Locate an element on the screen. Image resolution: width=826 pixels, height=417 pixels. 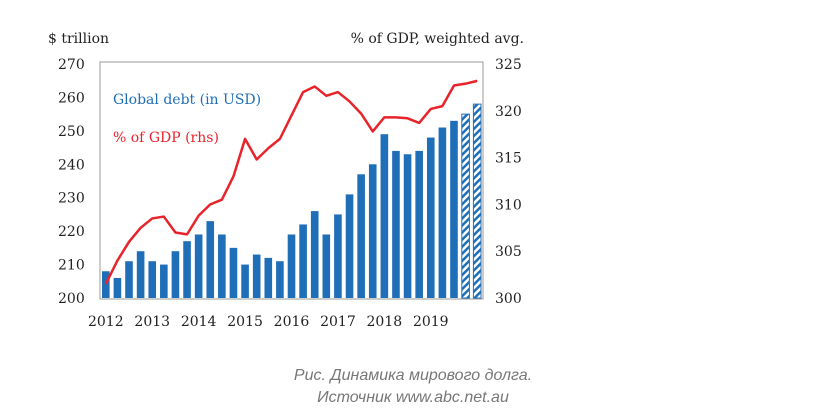
right-tick-label: 300 is located at coordinates (508, 299).